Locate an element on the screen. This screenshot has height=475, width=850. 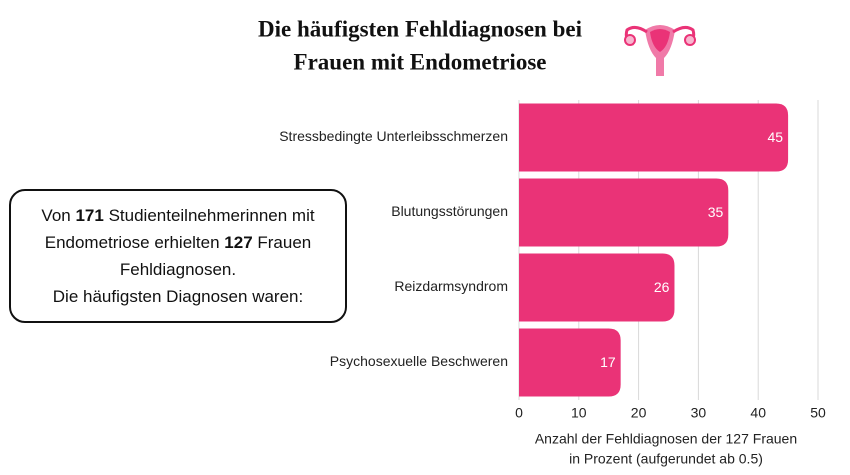
chart-title: Die häufigsten Fehldiagnosen bei is located at coordinates (420, 28).